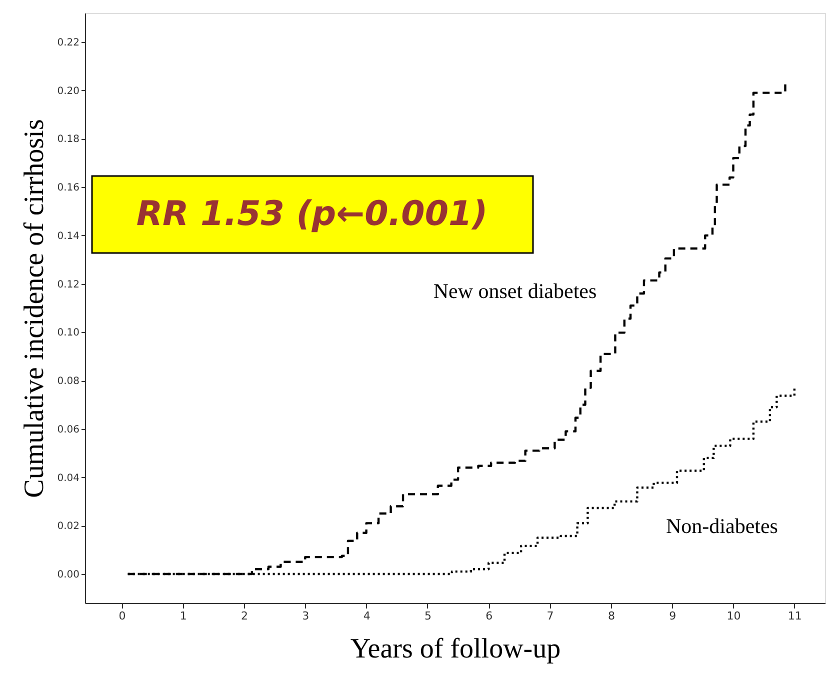  I want to click on y-tick-label: 0.22, so click(68, 43).